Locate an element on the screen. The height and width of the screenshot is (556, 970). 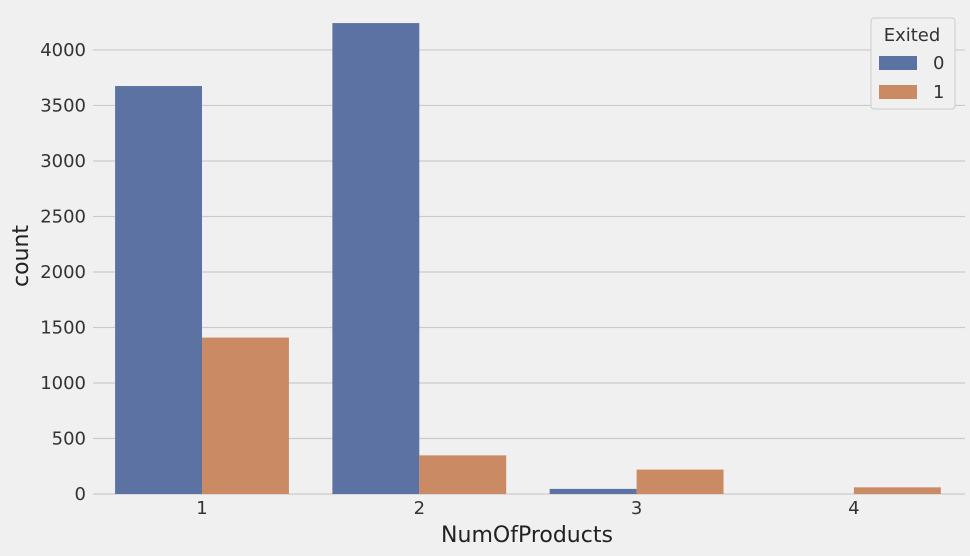
x-tick-label: 2 is located at coordinates (419, 508).